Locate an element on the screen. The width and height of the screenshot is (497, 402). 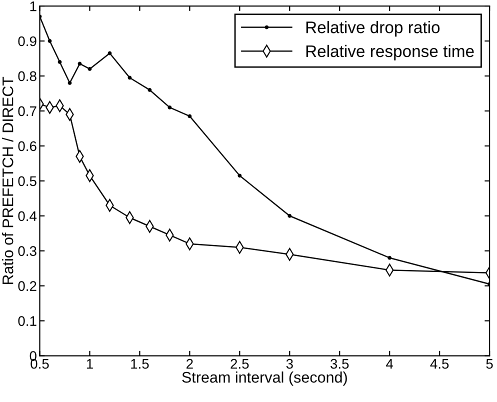
y-tick-label: 0.5 is located at coordinates (27, 181).